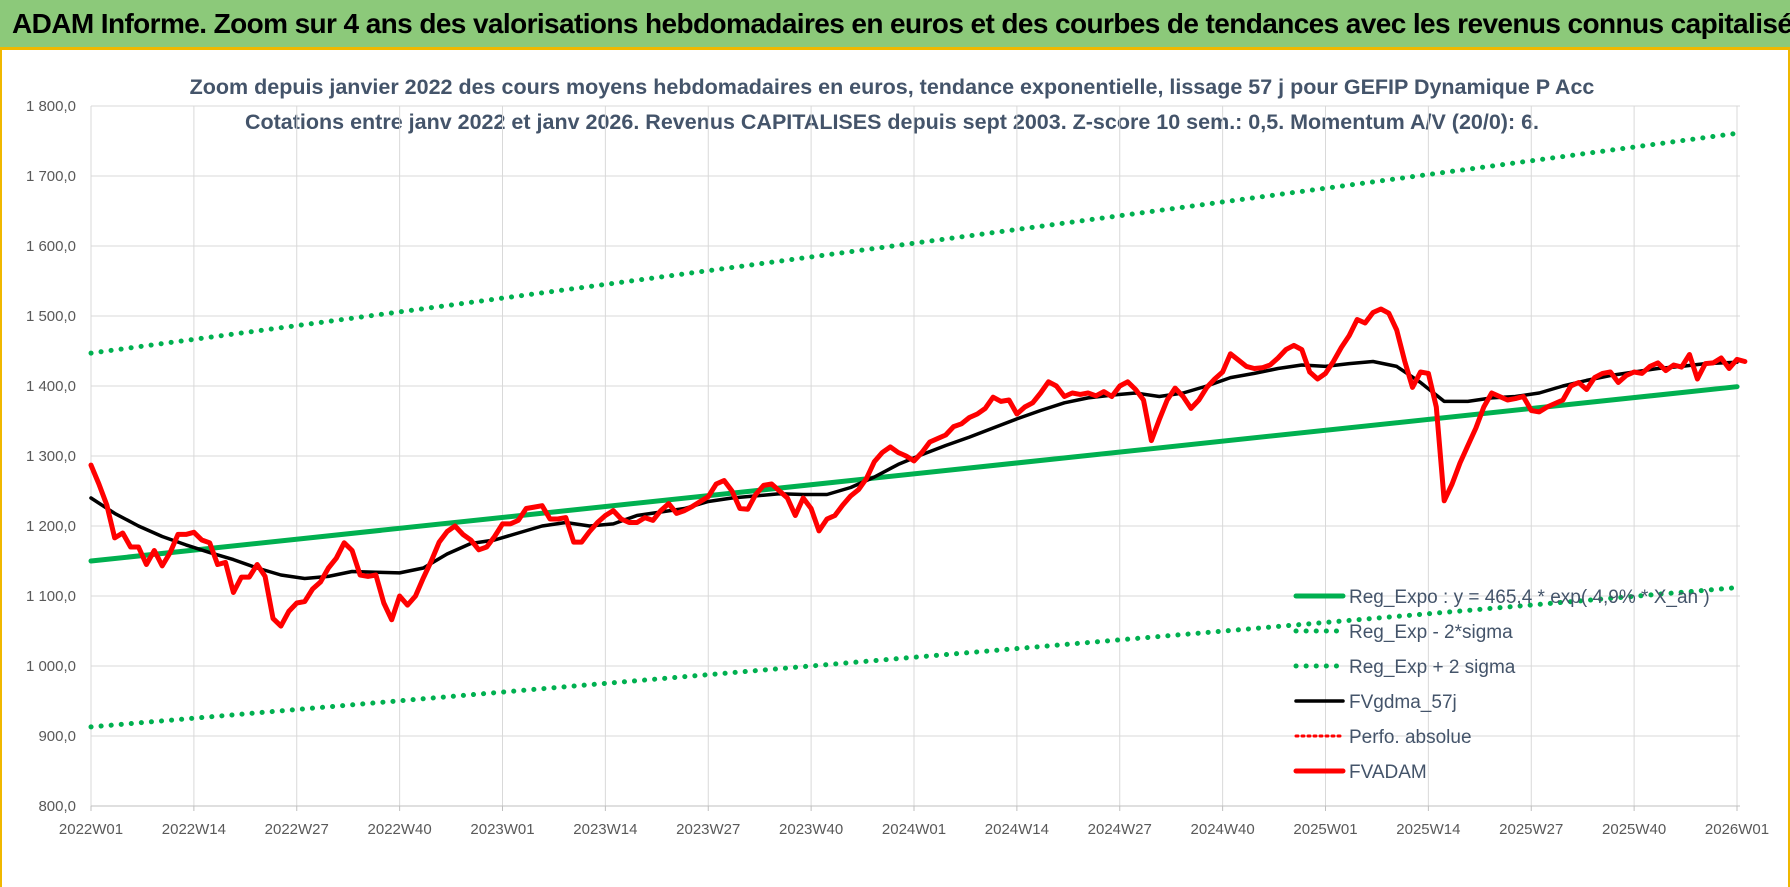 The image size is (1790, 887). Describe the element at coordinates (194, 829) in the screenshot. I see `x-tick-label: 2022W14` at that location.